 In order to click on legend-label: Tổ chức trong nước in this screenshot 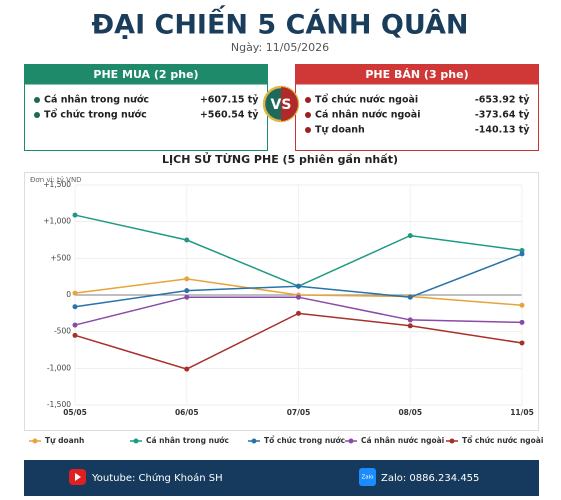, I will do `click(304, 440)`.